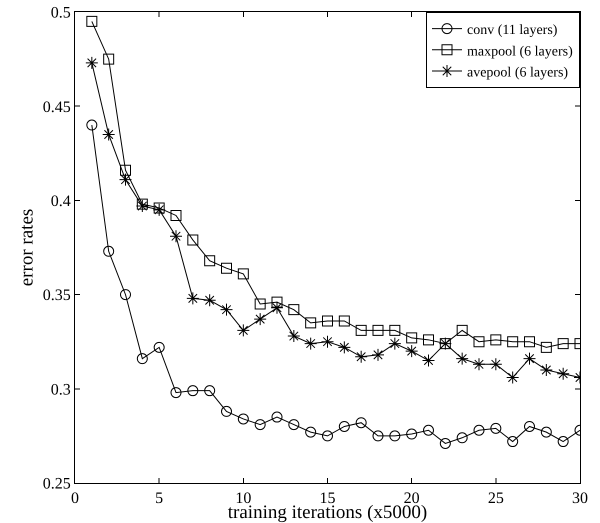 The height and width of the screenshot is (523, 600). What do you see at coordinates (517, 72) in the screenshot?
I see `legend-label: avepool (6 layers)` at bounding box center [517, 72].